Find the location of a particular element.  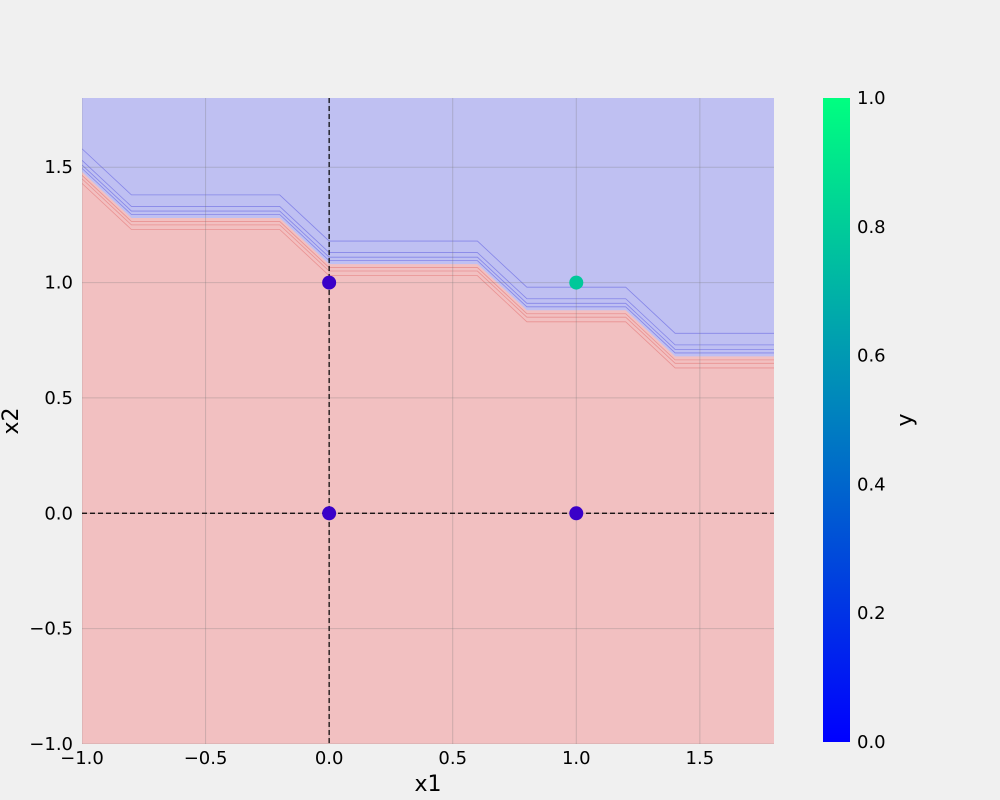

y-tick-label: 0.5 is located at coordinates (58, 398).